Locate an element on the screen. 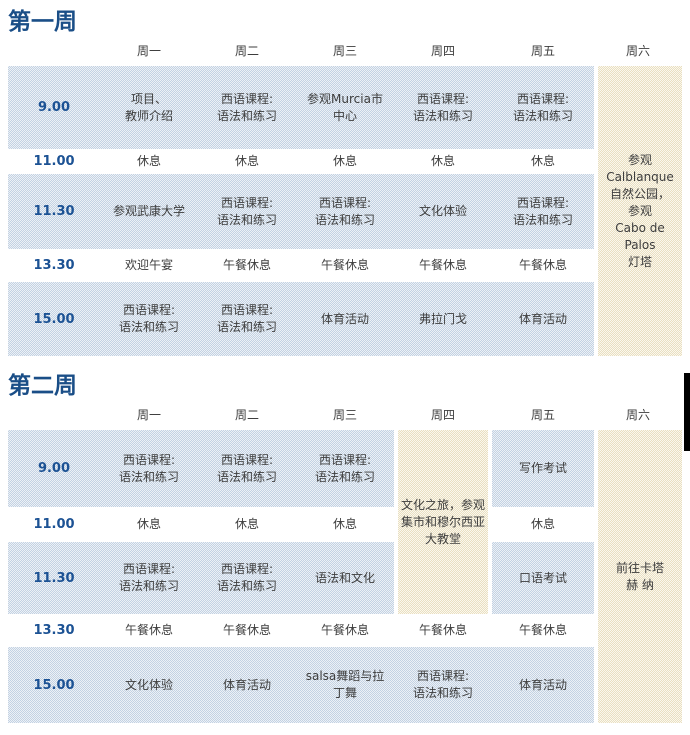 This screenshot has height=735, width=690. merged-schedule-cell: 参观 Calblanque 自然公园， 参观 Cabo de Palos 灯塔 is located at coordinates (638, 211).